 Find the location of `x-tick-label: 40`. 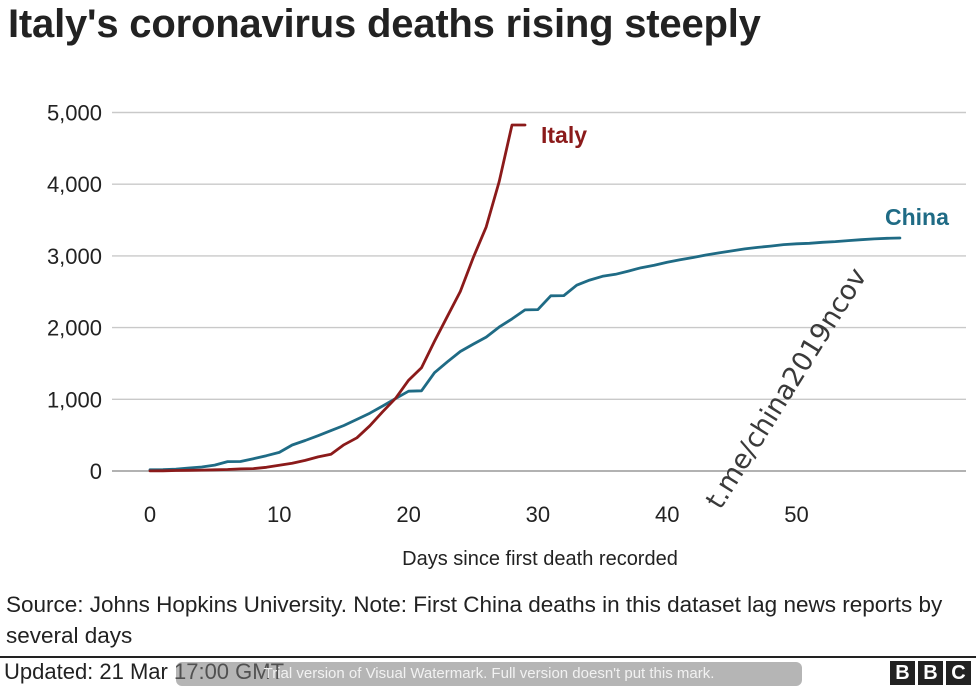

x-tick-label: 40 is located at coordinates (667, 514).